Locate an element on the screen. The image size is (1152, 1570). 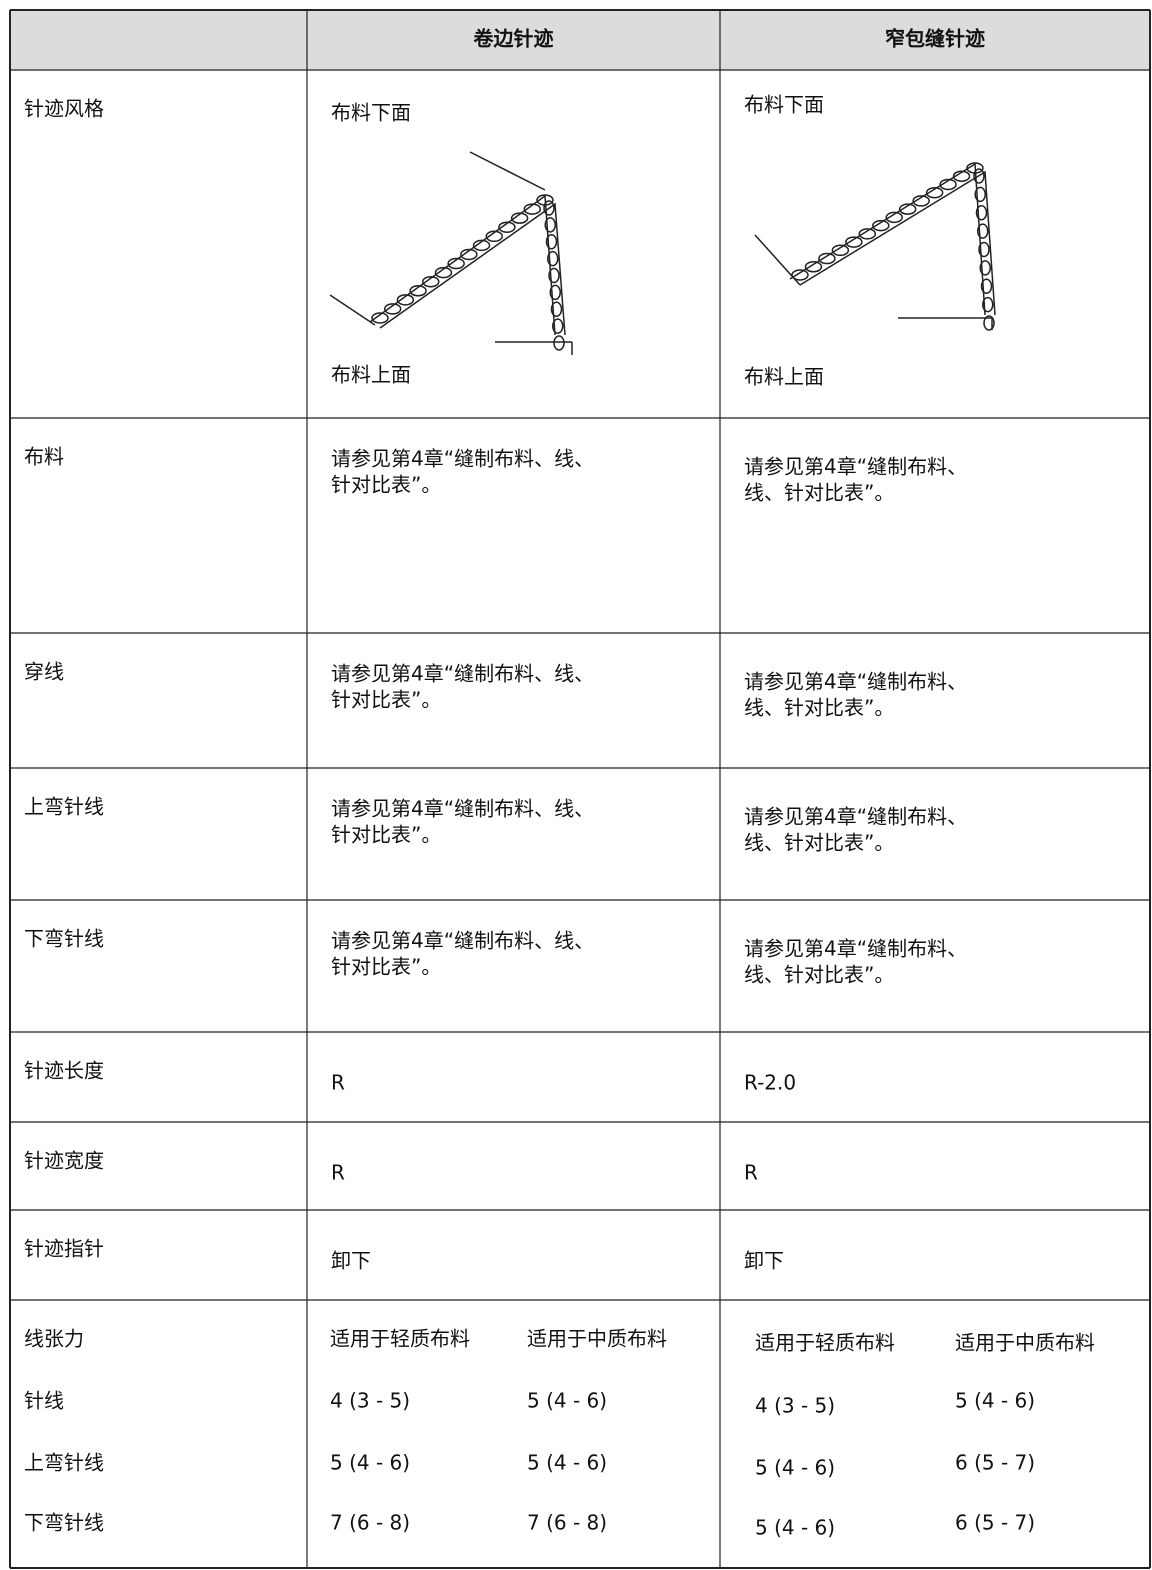
header-cell: 窄包缝针迹 is located at coordinates (935, 39).